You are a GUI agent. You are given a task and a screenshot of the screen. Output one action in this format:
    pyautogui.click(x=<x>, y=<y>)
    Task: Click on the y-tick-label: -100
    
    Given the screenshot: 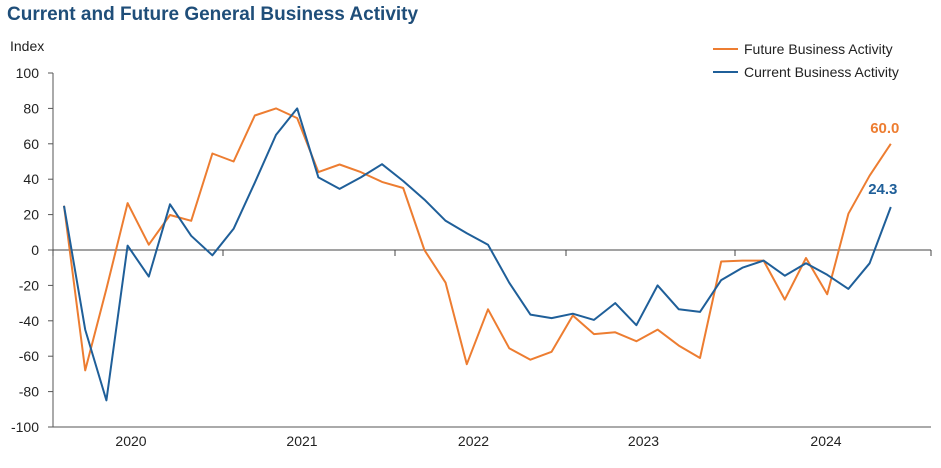 What is the action you would take?
    pyautogui.click(x=25, y=427)
    